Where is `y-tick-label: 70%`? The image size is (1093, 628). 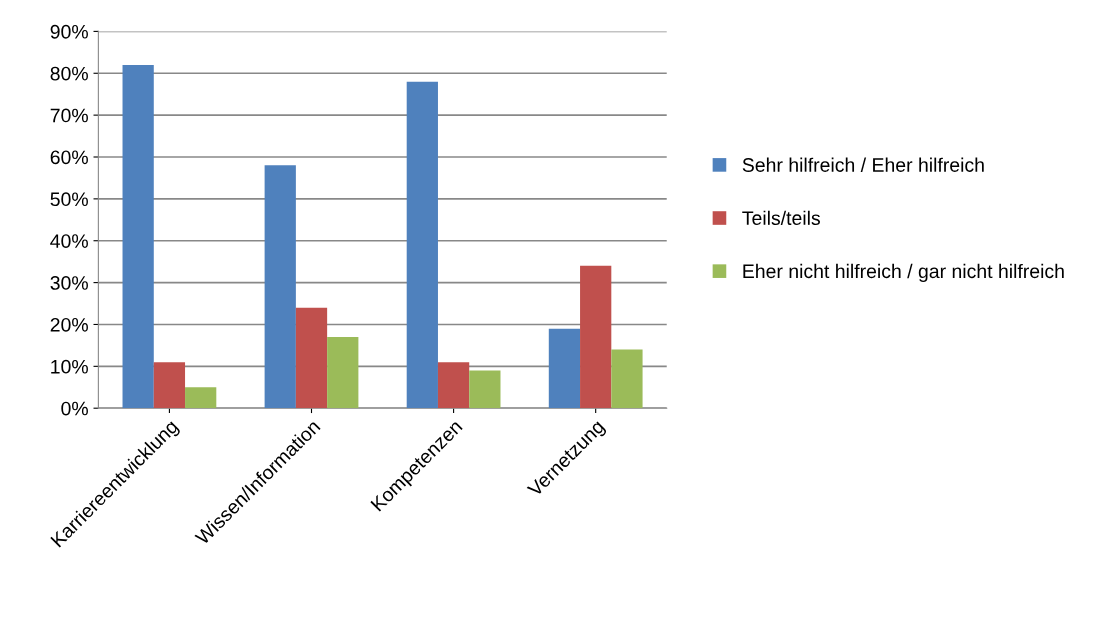 y-tick-label: 70% is located at coordinates (69, 115).